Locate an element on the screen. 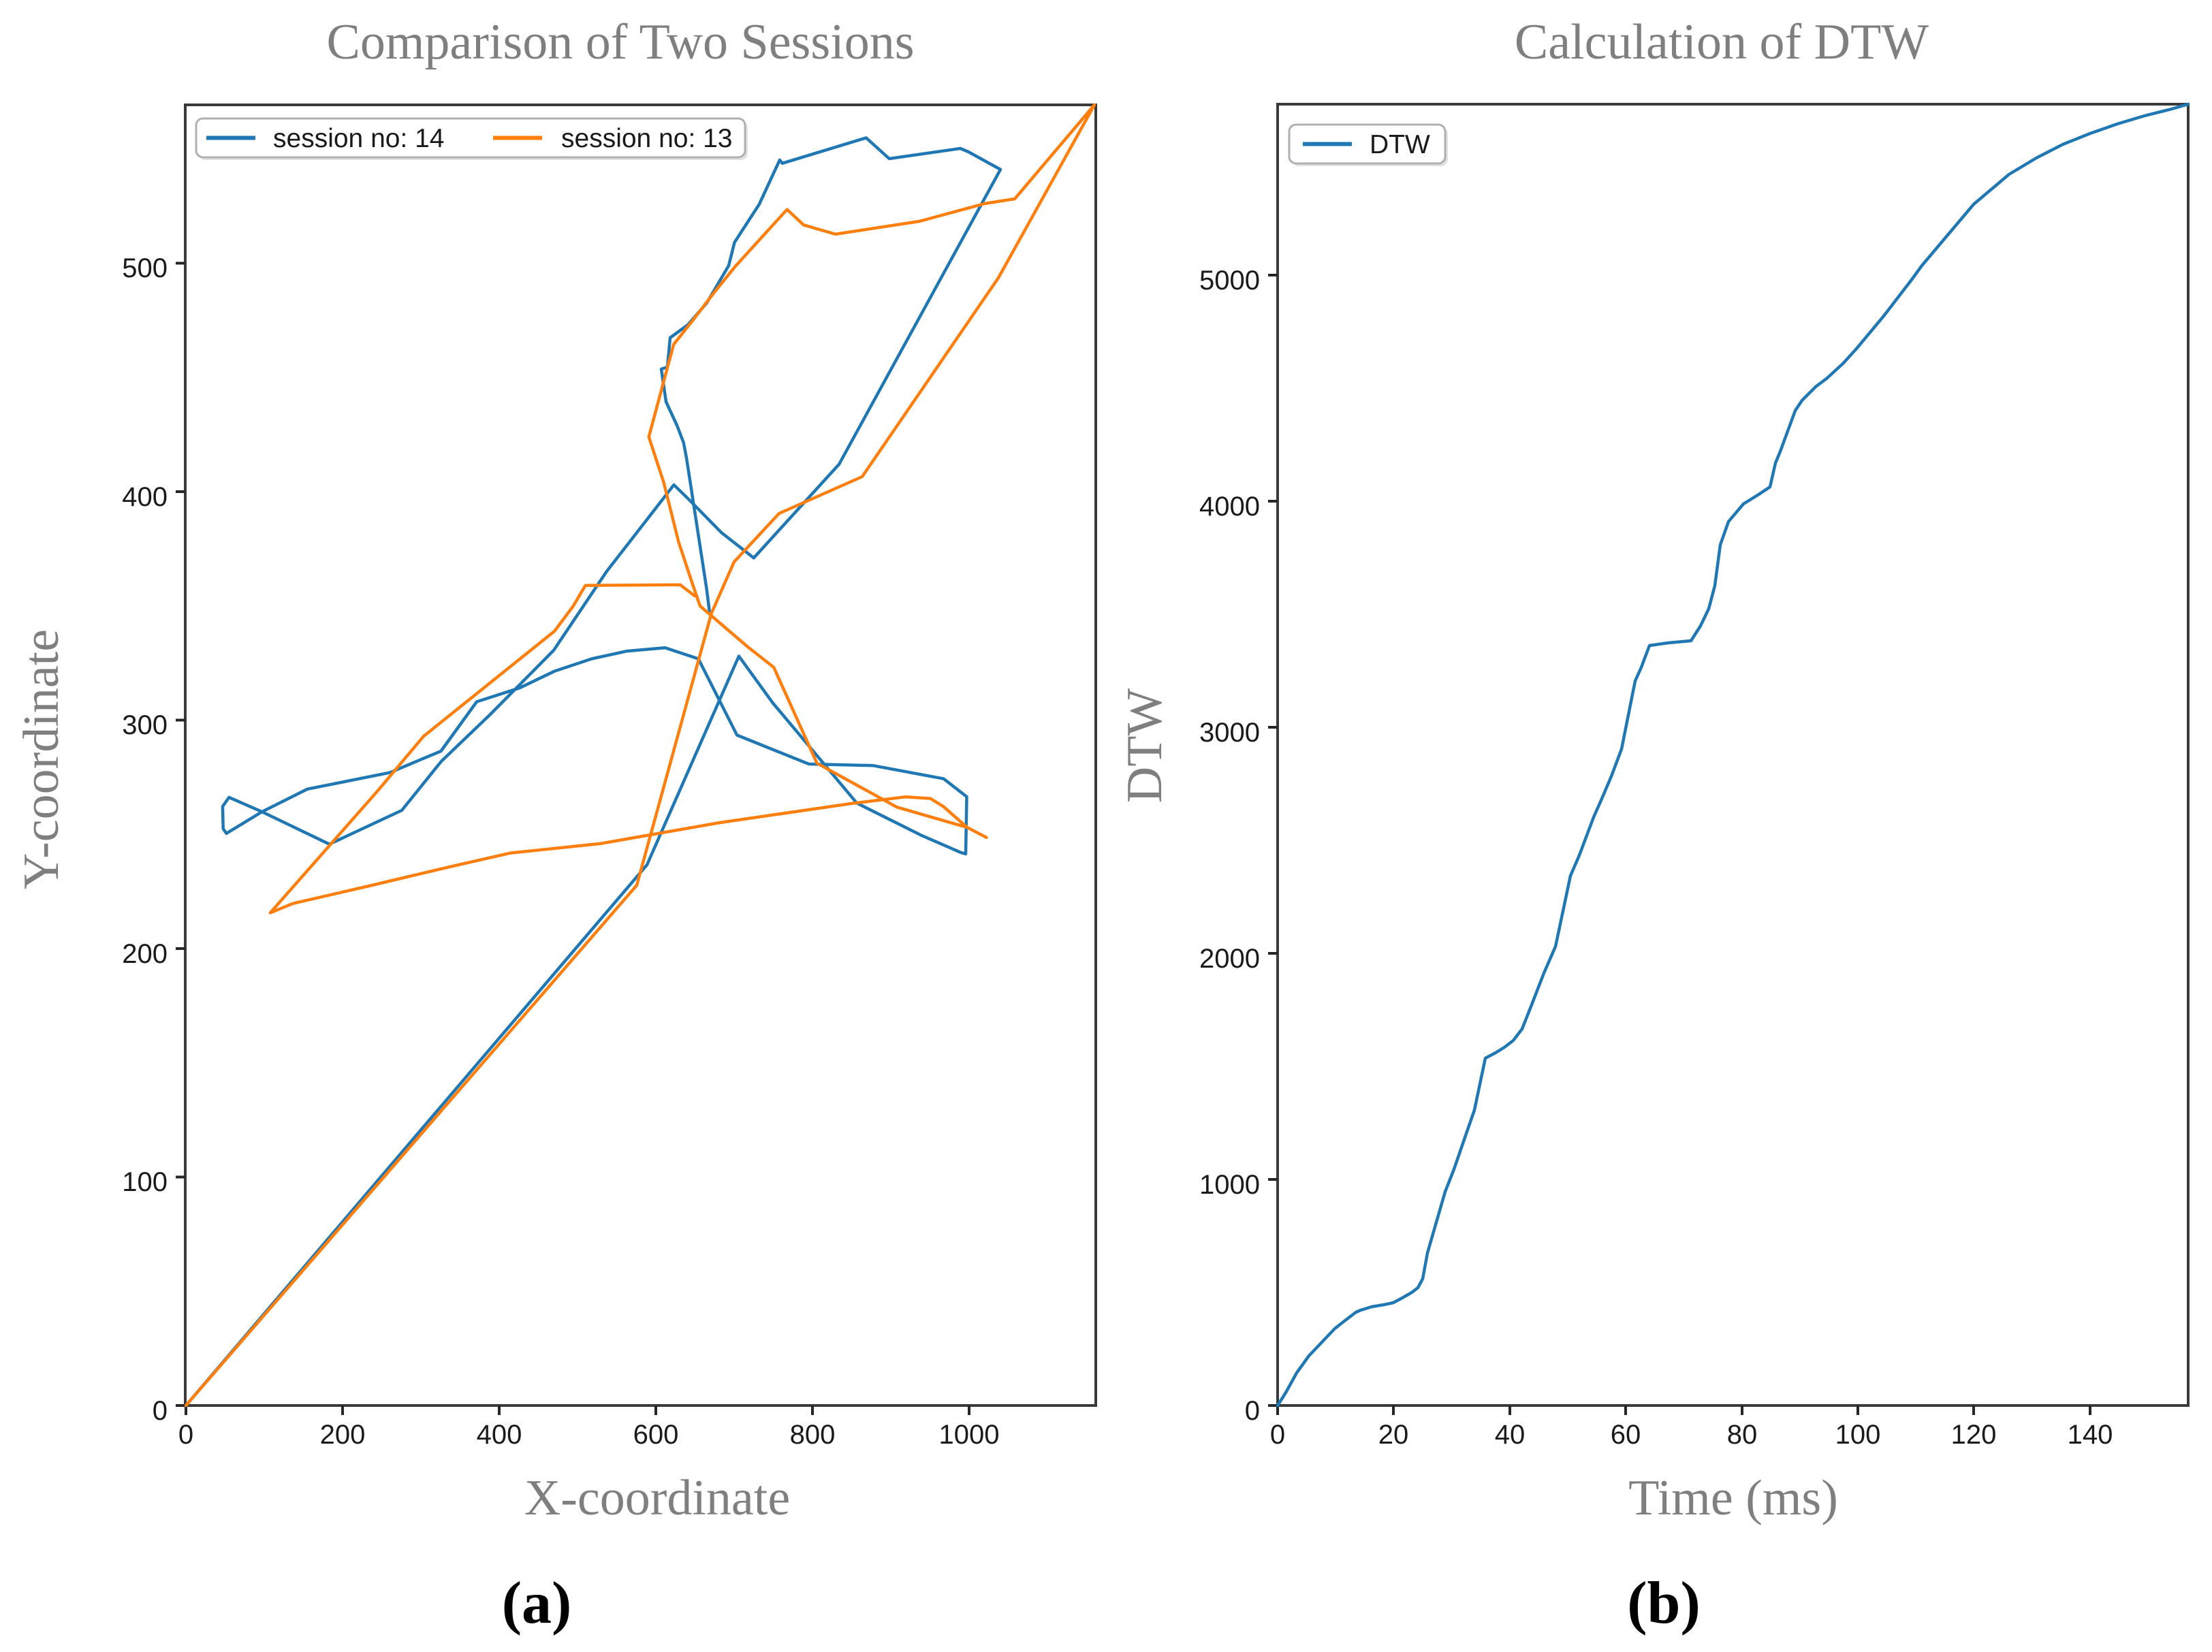  svg-text: 600 is located at coordinates (656, 1435).